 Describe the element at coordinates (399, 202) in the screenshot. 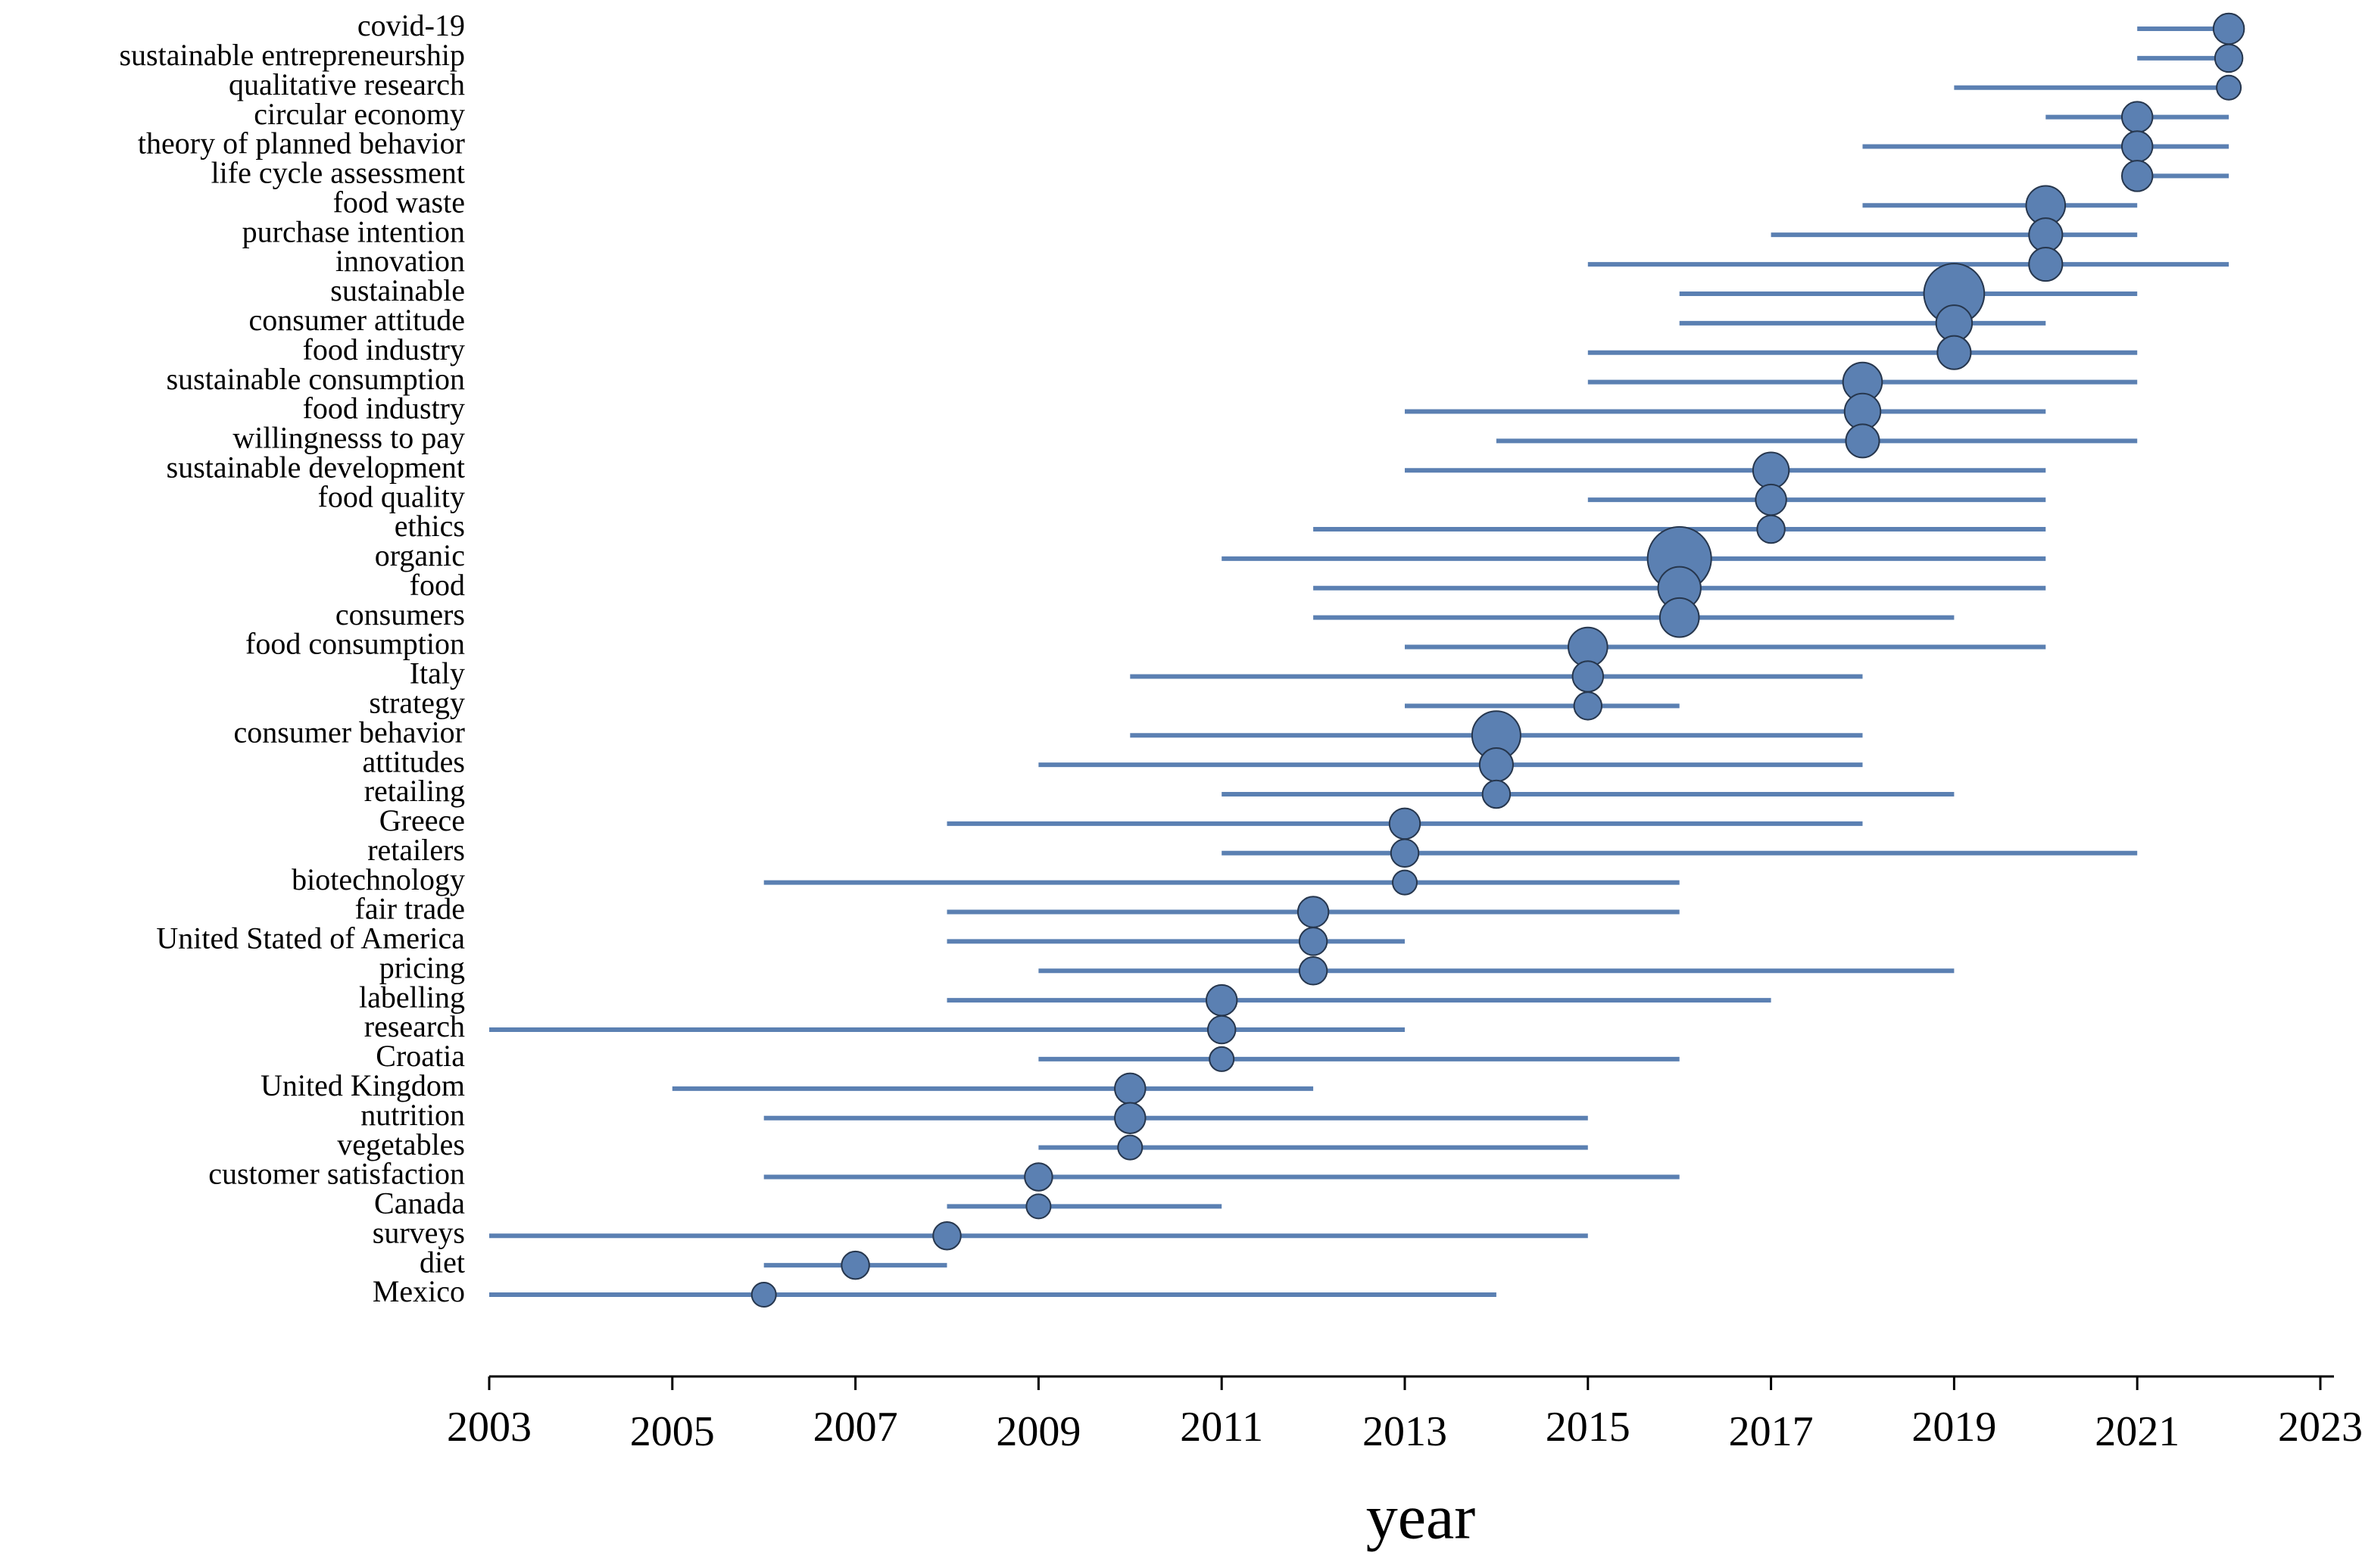

I see `category-label: food waste` at that location.